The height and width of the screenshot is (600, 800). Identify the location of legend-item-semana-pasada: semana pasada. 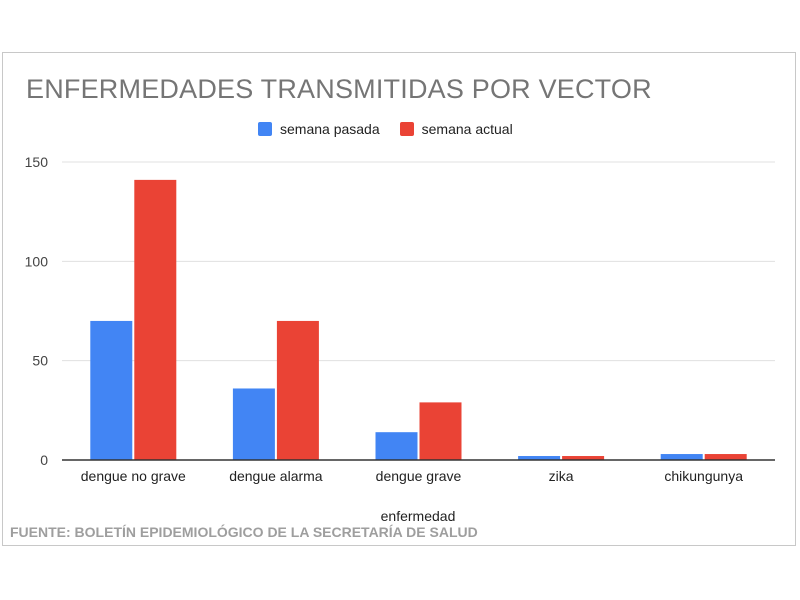
(319, 129).